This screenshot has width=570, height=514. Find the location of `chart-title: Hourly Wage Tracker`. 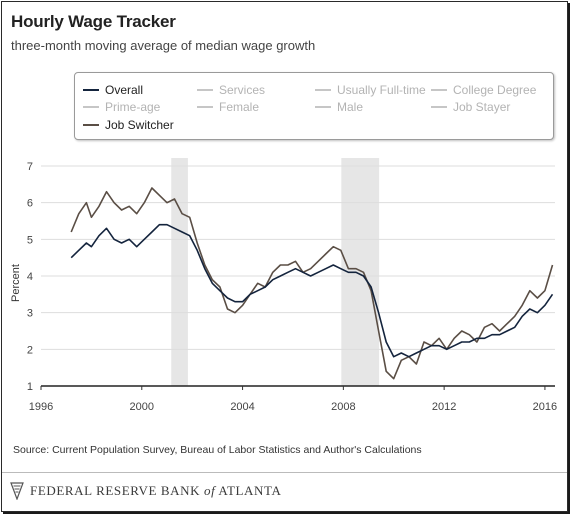

chart-title: Hourly Wage Tracker is located at coordinates (93, 21).